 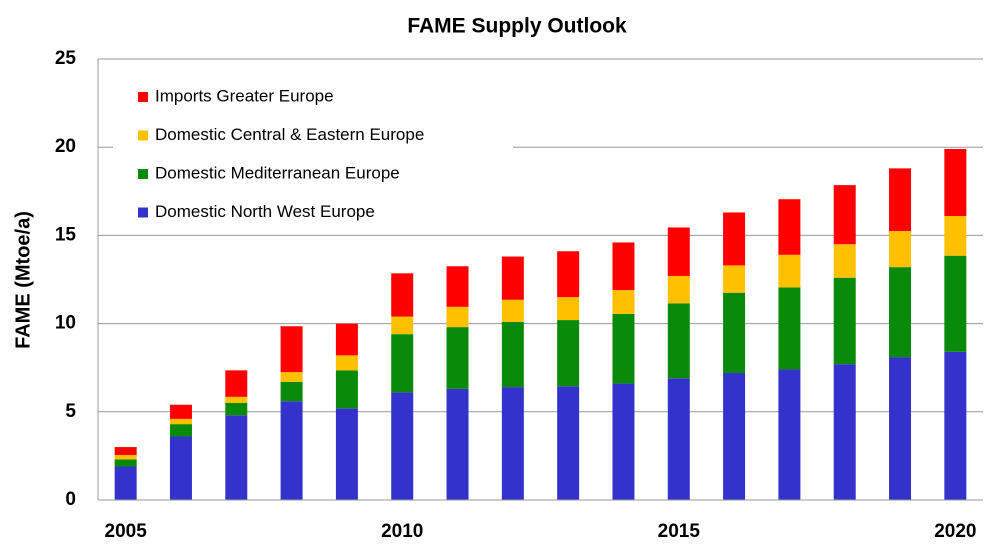 I want to click on legend-box, so click(x=313, y=153).